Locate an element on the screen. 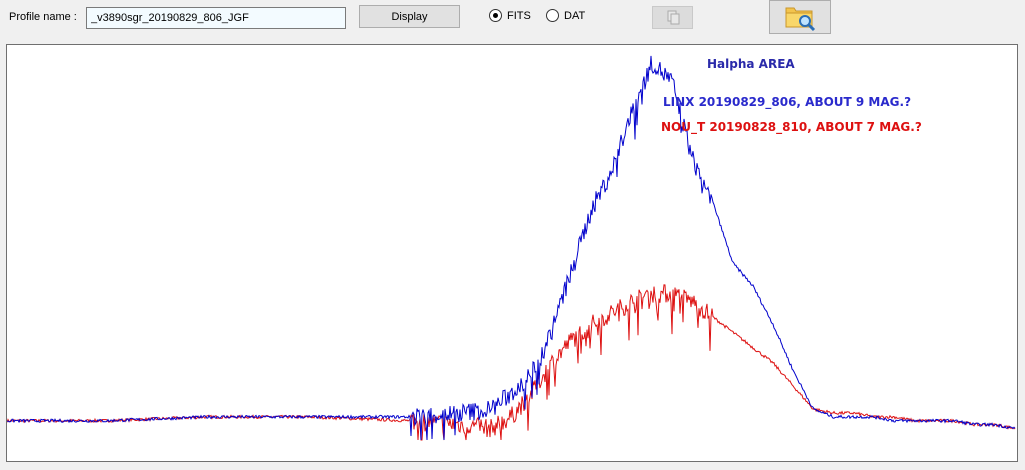 Image resolution: width=1025 pixels, height=470 pixels. fits-radio: FITS is located at coordinates (510, 15).